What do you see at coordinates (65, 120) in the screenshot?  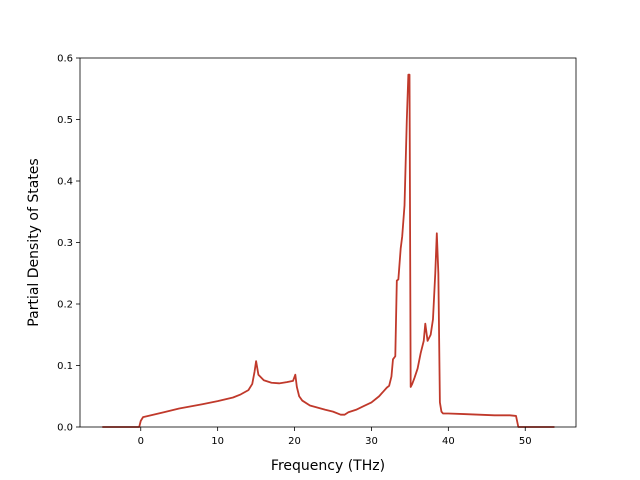 I see `y-tick-label: 0.5` at bounding box center [65, 120].